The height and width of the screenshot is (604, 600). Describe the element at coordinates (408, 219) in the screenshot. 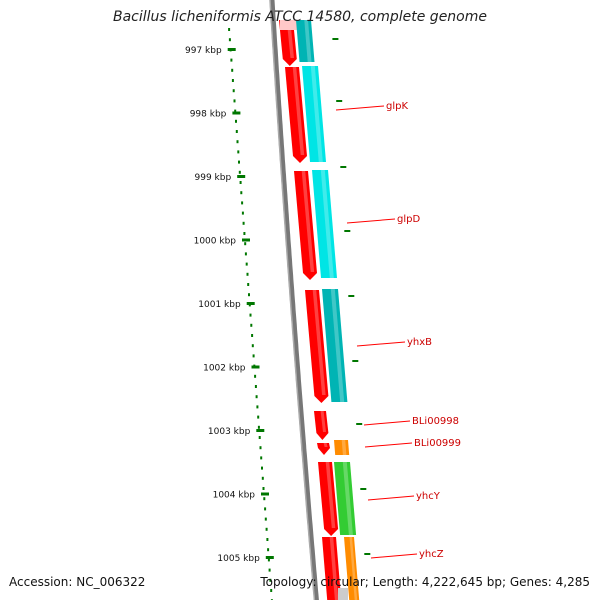

I see `gene-label: glpD` at that location.